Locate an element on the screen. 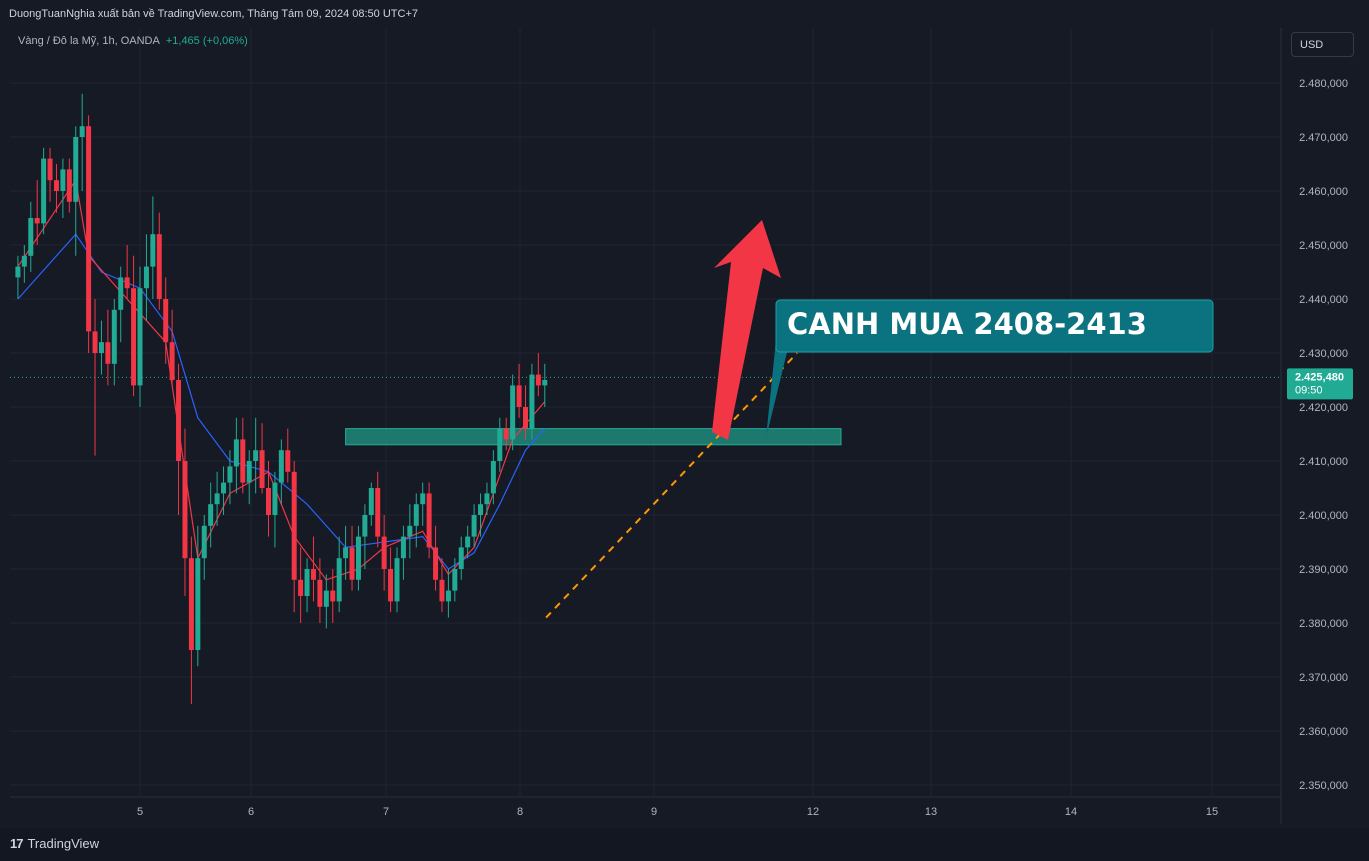 This screenshot has width=1369, height=861. tradingview-logo-icon: 17 is located at coordinates (17, 843).